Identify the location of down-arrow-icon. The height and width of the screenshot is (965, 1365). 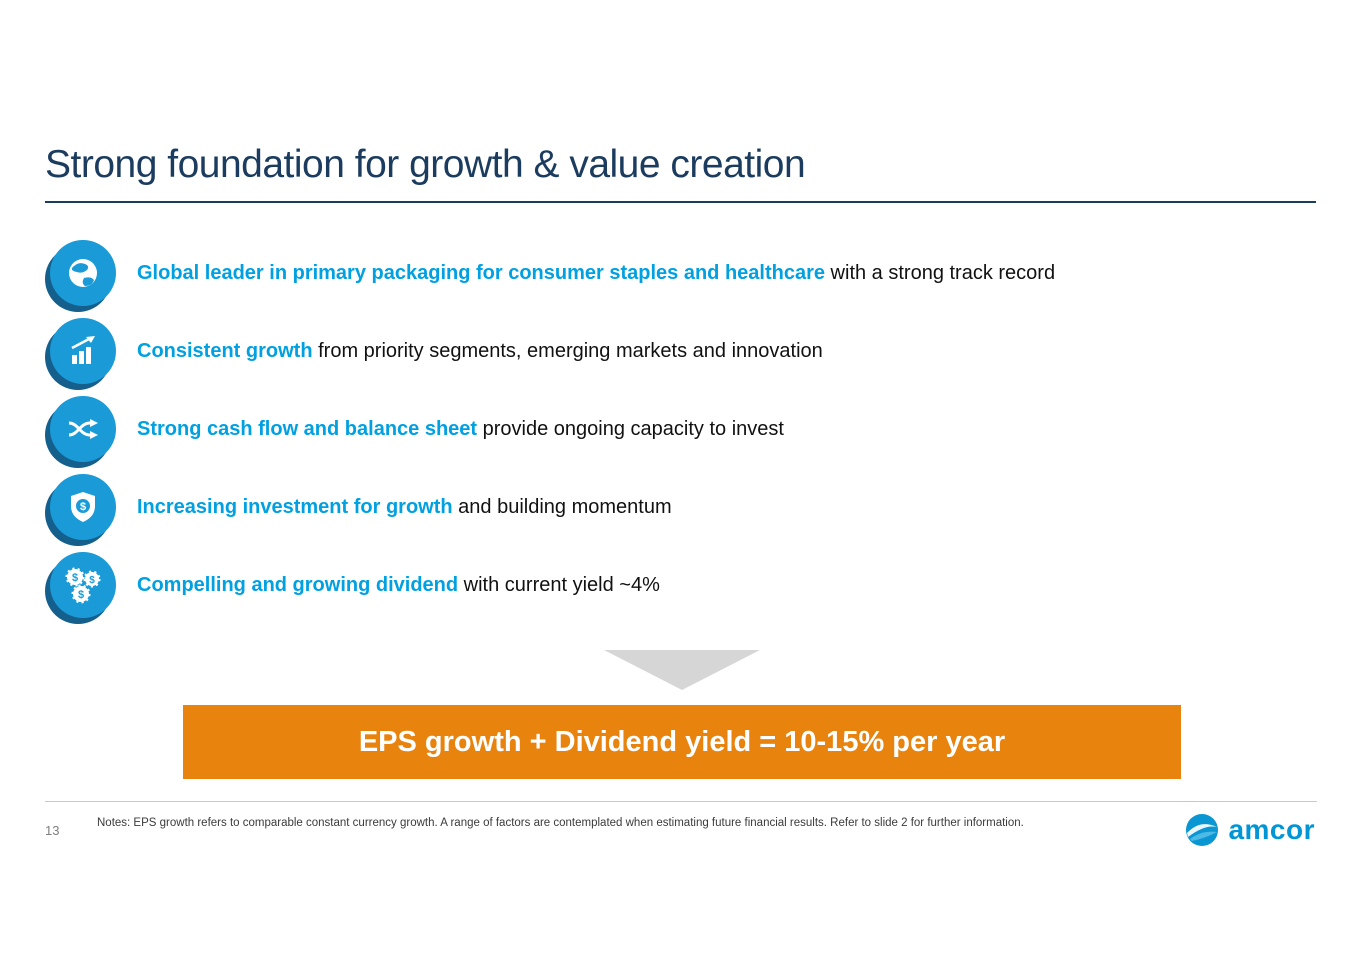
(682, 670).